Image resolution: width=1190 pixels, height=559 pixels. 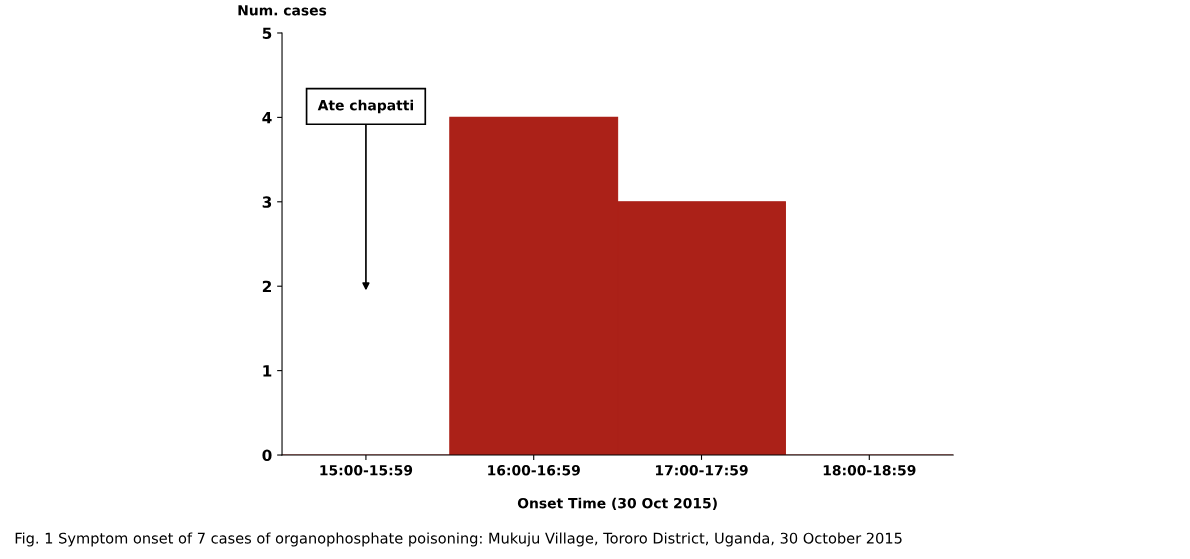 What do you see at coordinates (617, 504) in the screenshot?
I see `x-axis-title: Onset Time (30 Oct 2015)` at bounding box center [617, 504].